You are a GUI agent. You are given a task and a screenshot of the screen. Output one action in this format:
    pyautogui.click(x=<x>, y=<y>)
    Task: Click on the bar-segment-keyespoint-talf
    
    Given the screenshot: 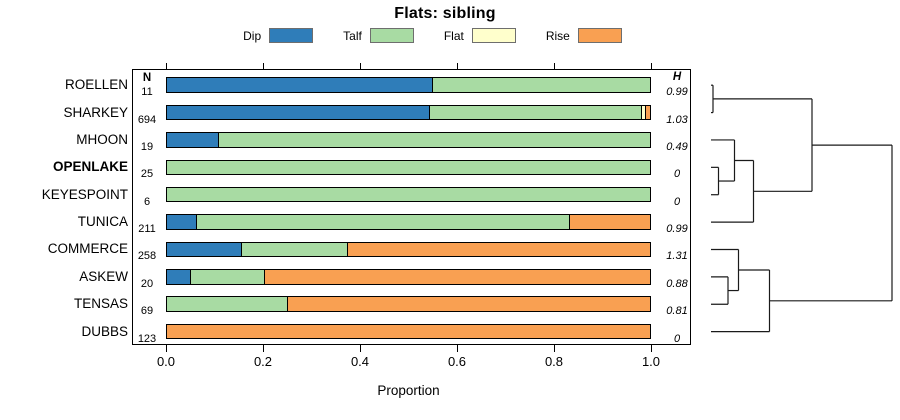 What is the action you would take?
    pyautogui.click(x=408, y=194)
    